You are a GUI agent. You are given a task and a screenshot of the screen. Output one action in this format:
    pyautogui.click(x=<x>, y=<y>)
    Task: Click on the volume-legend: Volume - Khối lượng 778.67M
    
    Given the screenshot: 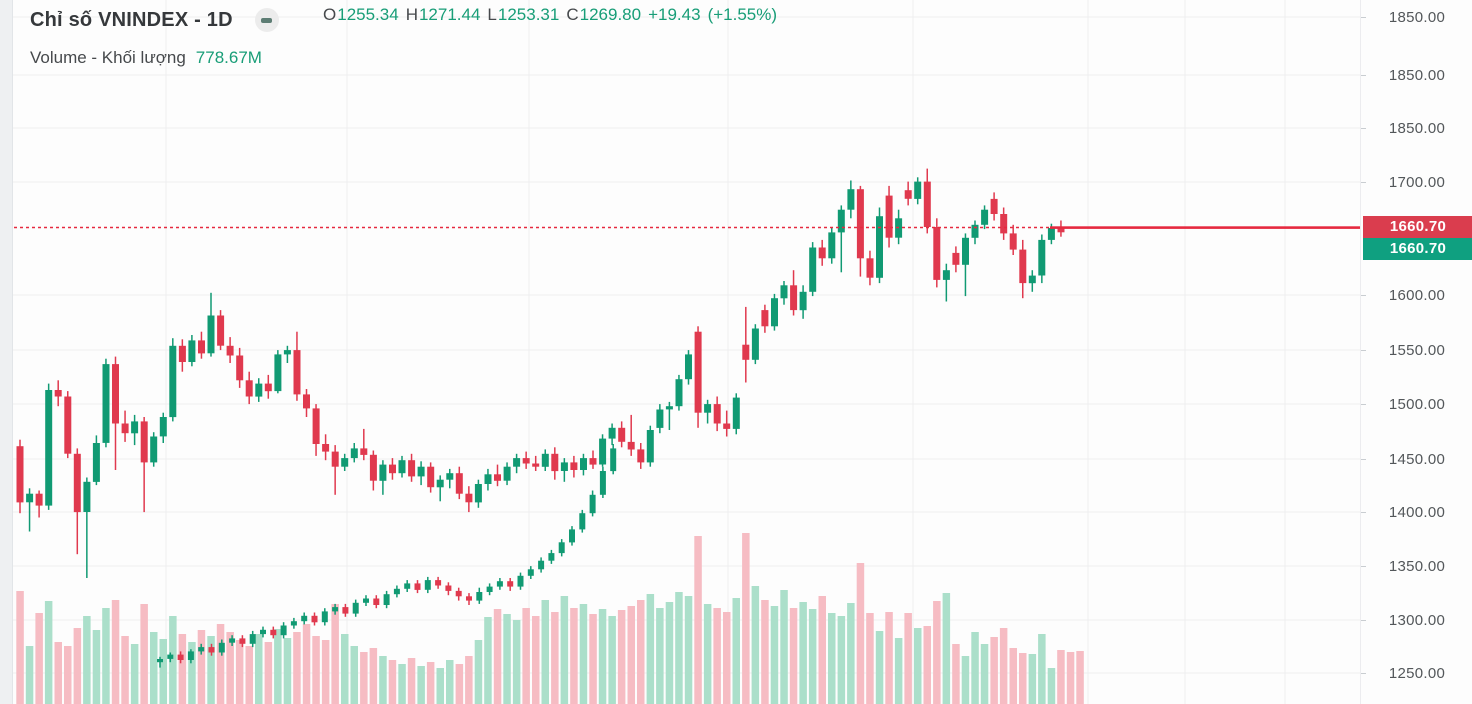 What is the action you would take?
    pyautogui.click(x=154, y=58)
    